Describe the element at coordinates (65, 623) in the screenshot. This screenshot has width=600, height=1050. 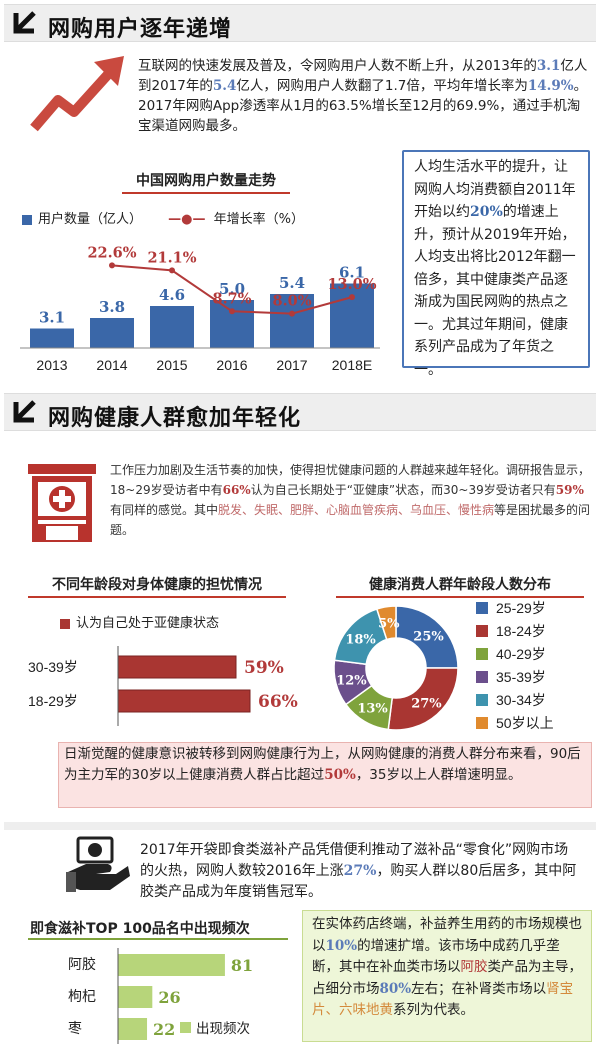
I see `legend-health-swatch` at that location.